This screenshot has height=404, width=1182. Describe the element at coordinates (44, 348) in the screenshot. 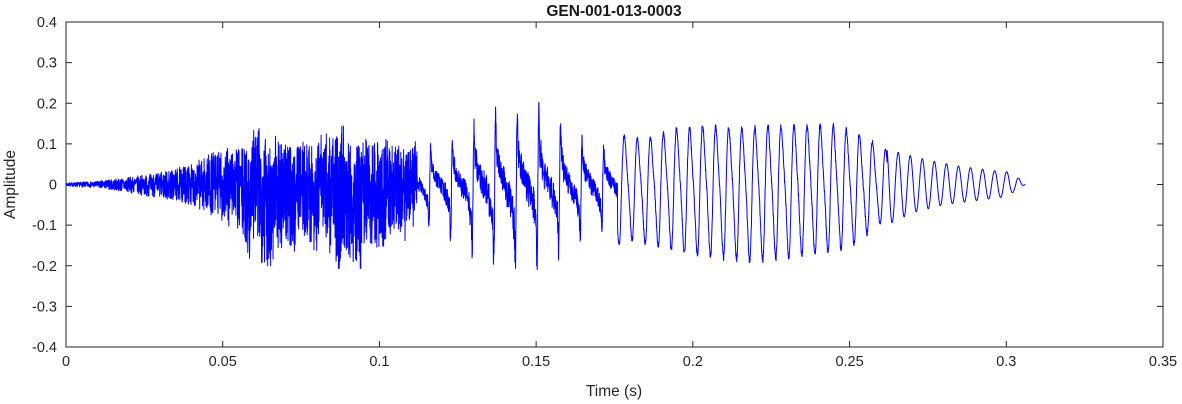

I see `y-tick-label: -0.4` at that location.